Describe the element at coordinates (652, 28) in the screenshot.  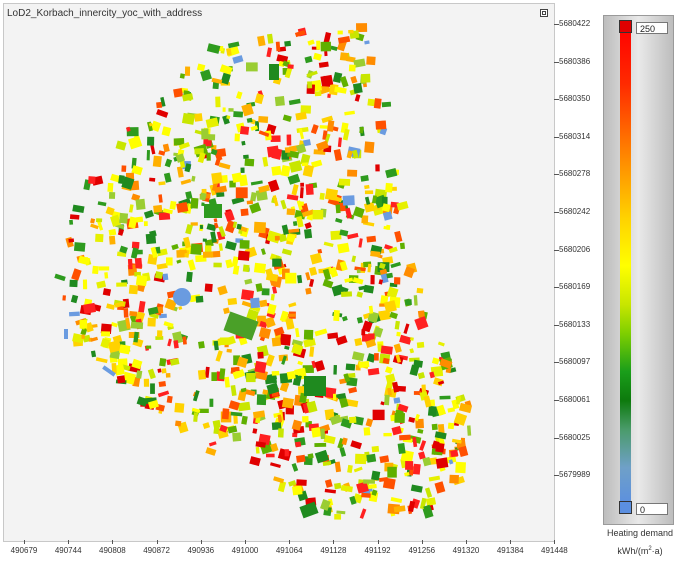
I see `max-value-input: 250` at that location.